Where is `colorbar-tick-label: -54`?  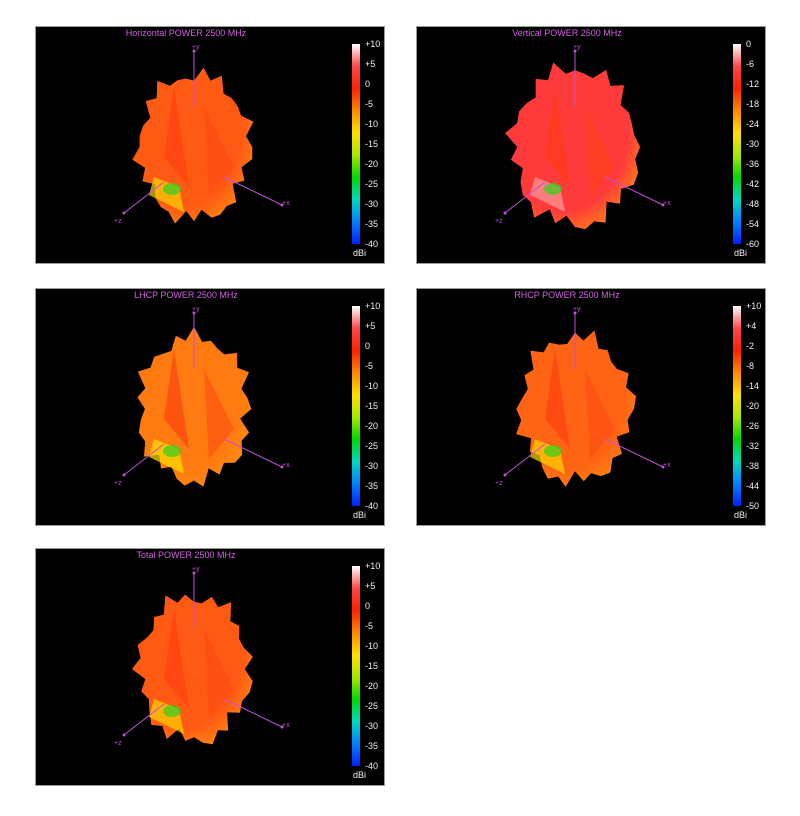
colorbar-tick-label: -54 is located at coordinates (753, 224).